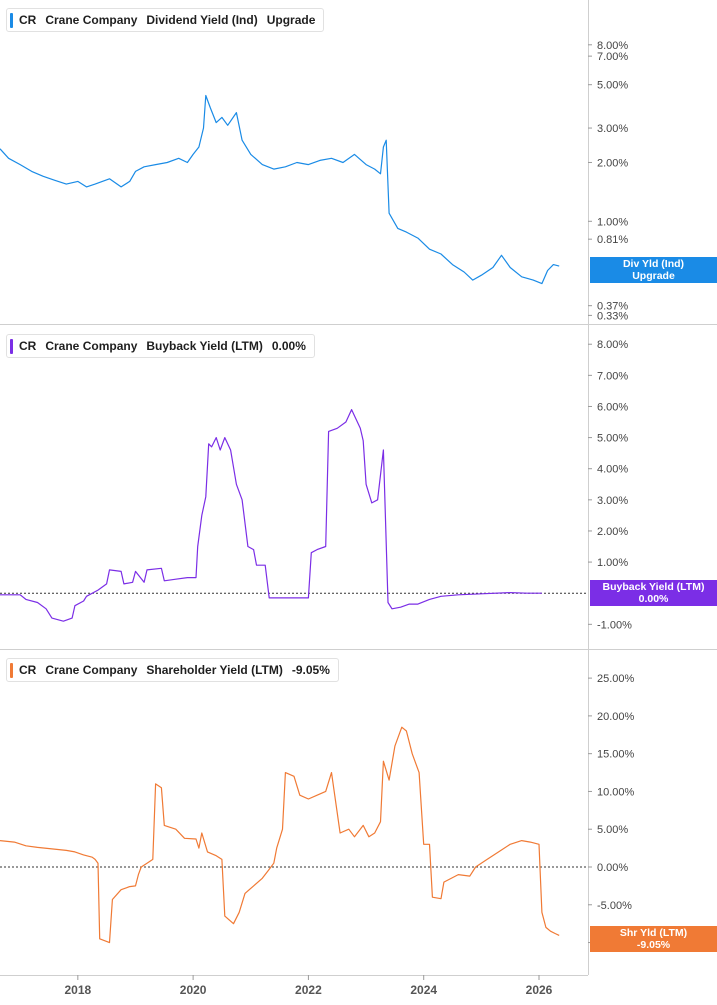  I want to click on value-tag-dividend-yield: Div Yld (Ind) Upgrade, so click(653, 270).